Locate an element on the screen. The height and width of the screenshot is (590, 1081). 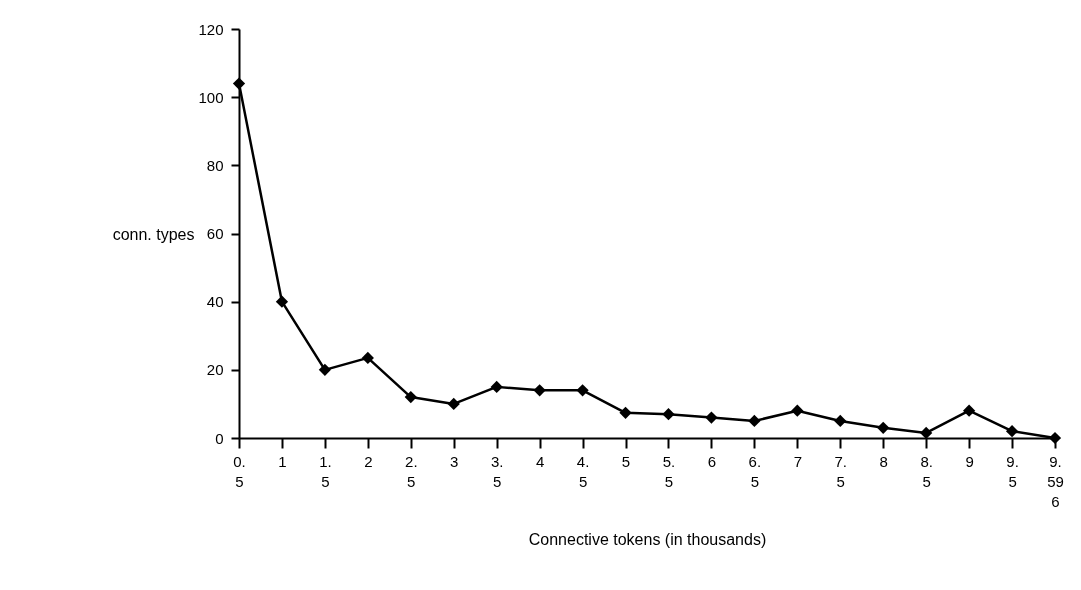
x-tick-label: 2 is located at coordinates (368, 461).